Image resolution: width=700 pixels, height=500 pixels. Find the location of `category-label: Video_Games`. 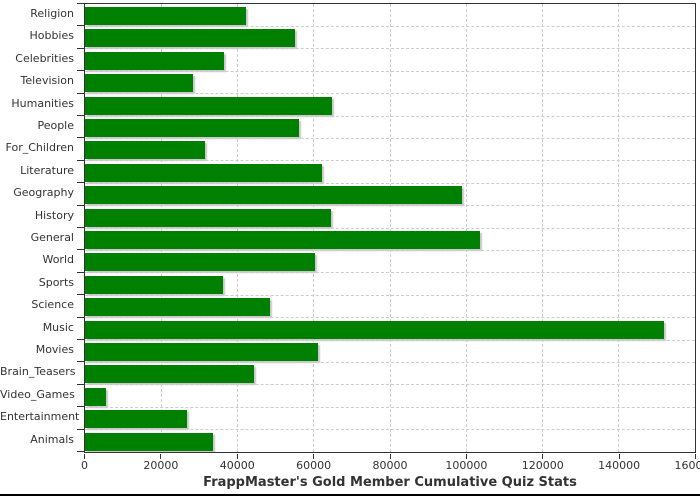

category-label: Video_Games is located at coordinates (37, 394).